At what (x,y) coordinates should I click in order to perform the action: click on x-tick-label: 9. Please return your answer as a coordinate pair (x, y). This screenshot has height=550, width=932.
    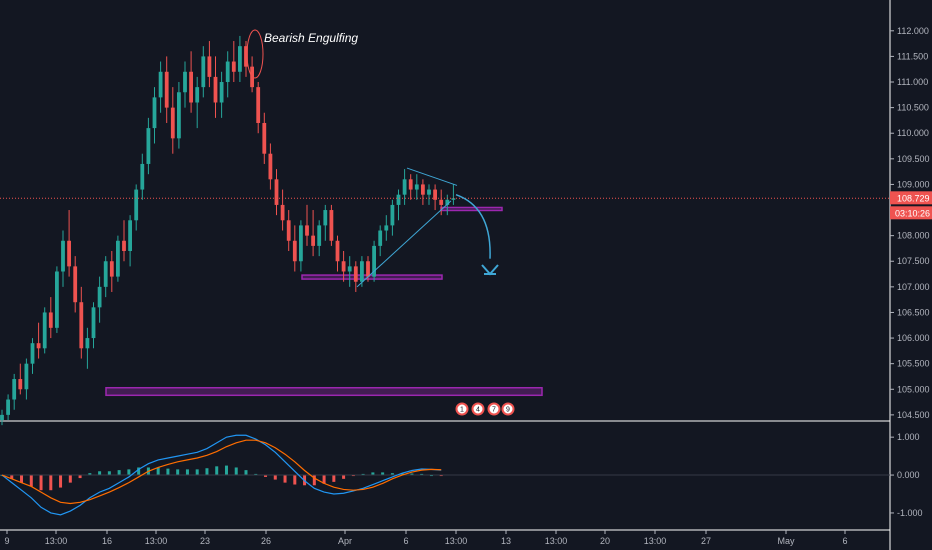
    Looking at the image, I should click on (6, 541).